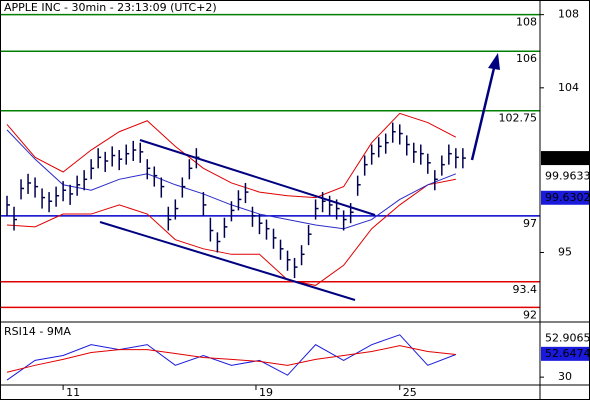 This screenshot has height=400, width=590. I want to click on level-label: 97, so click(530, 223).